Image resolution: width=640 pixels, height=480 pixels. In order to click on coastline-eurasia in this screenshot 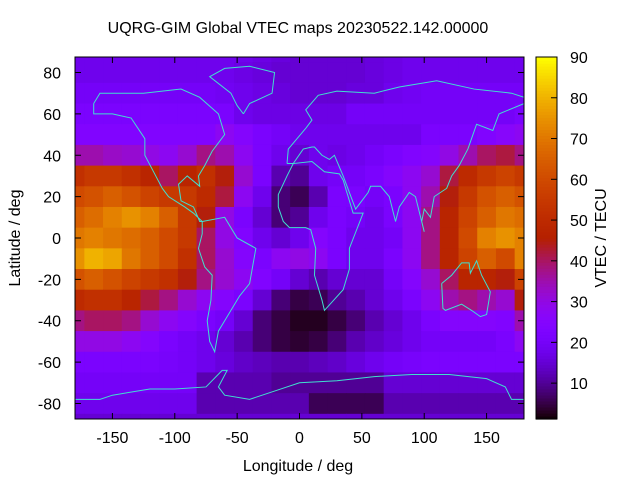, I will do `click(405, 156)`.